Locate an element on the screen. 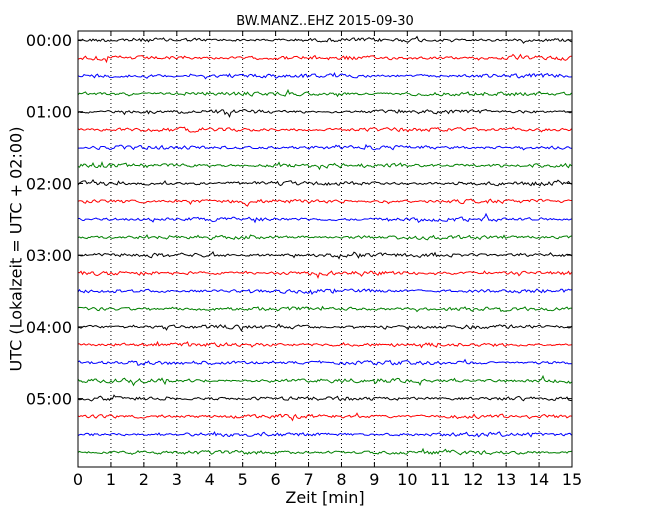  x-tick-label: 10 is located at coordinates (407, 479).